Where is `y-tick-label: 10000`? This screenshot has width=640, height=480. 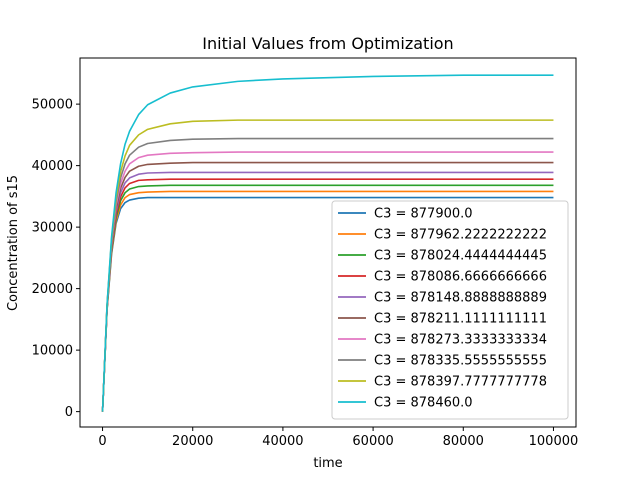
y-tick-label: 10000 is located at coordinates (52, 351).